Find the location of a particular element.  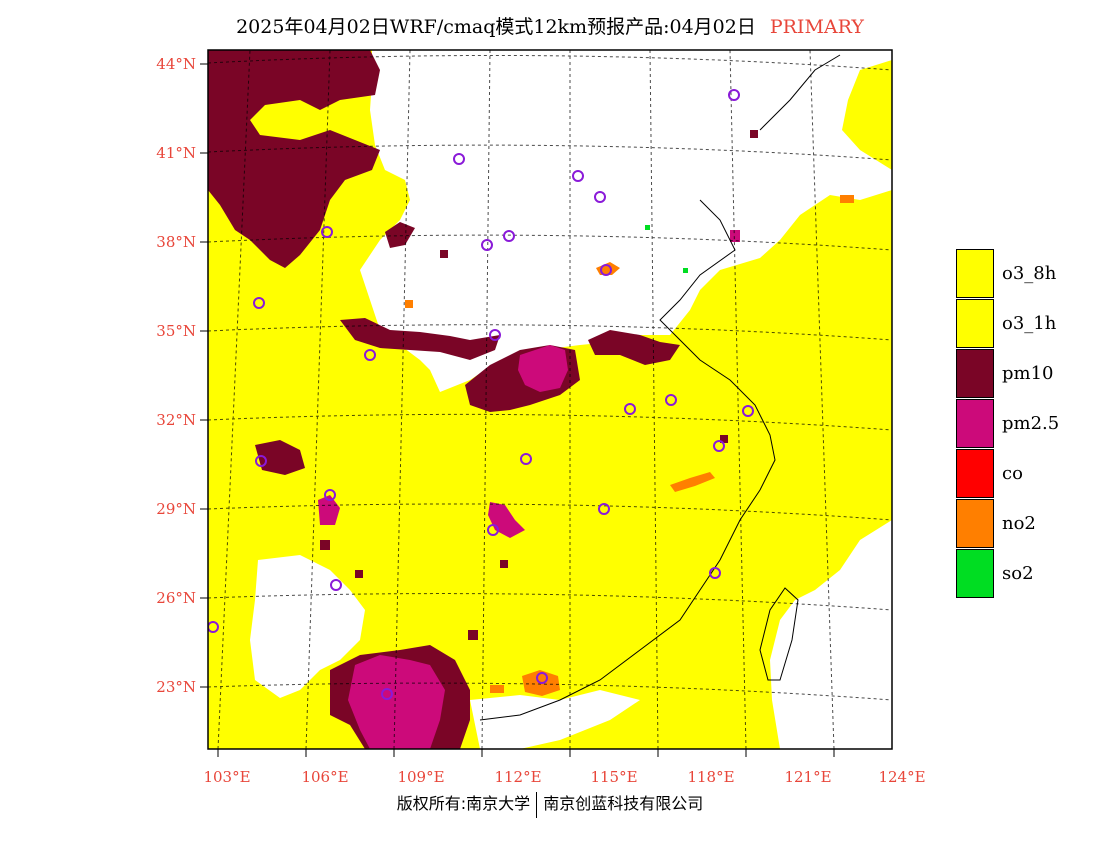

lon-label: 124°E is located at coordinates (901, 777).